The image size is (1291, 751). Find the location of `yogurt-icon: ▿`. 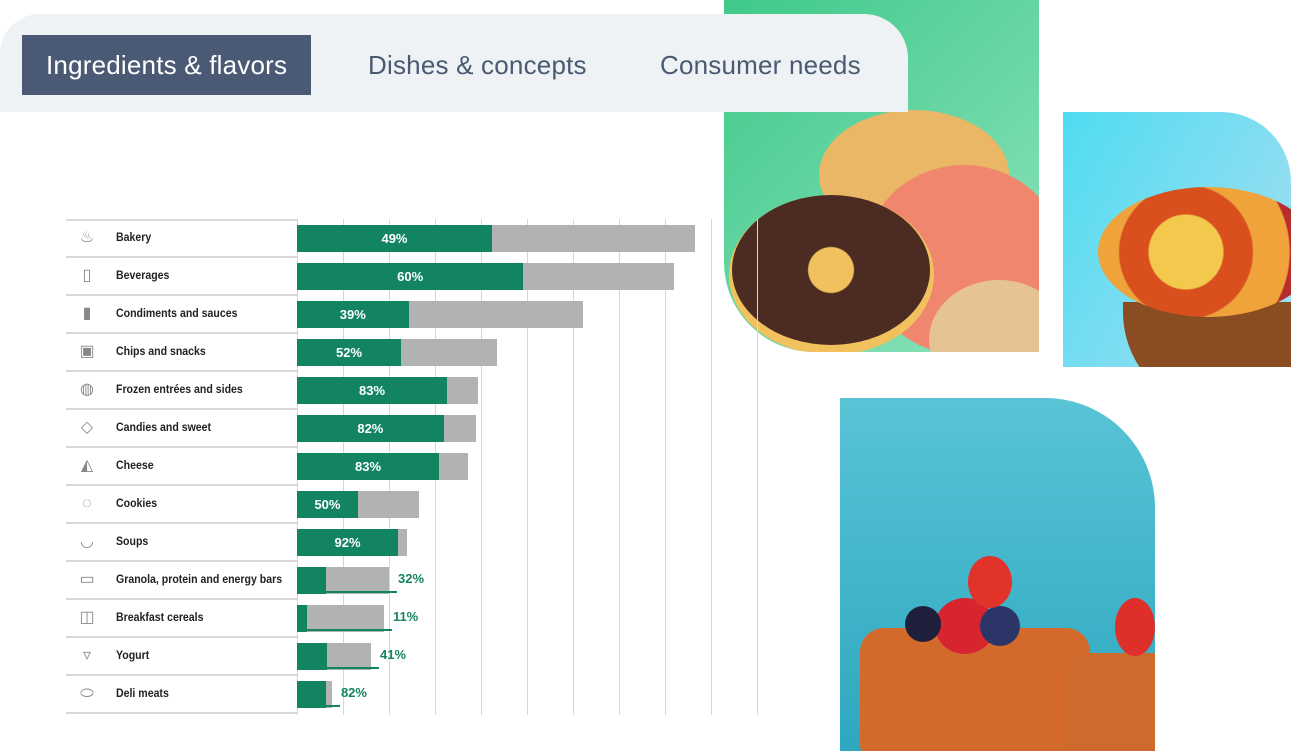

yogurt-icon: ▿ is located at coordinates (87, 655).